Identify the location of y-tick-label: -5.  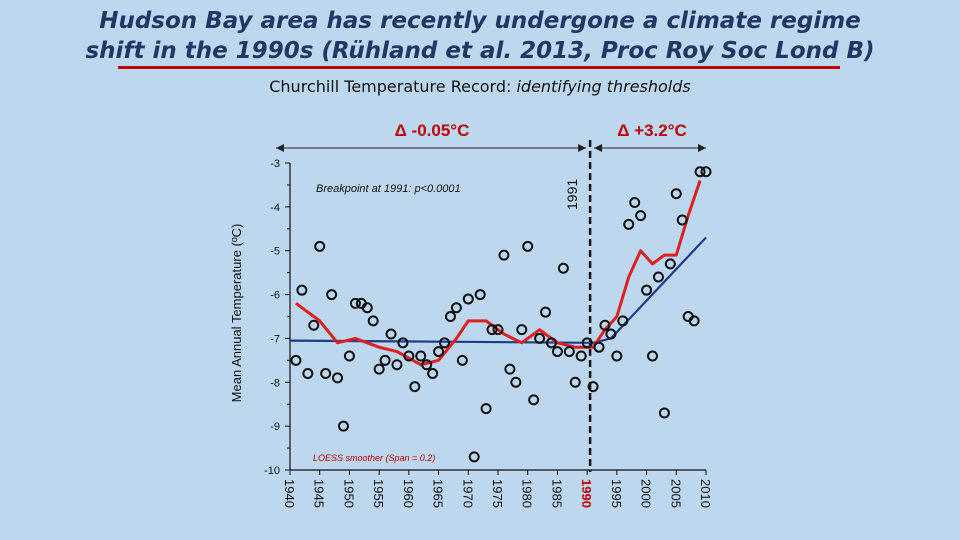
(275, 252).